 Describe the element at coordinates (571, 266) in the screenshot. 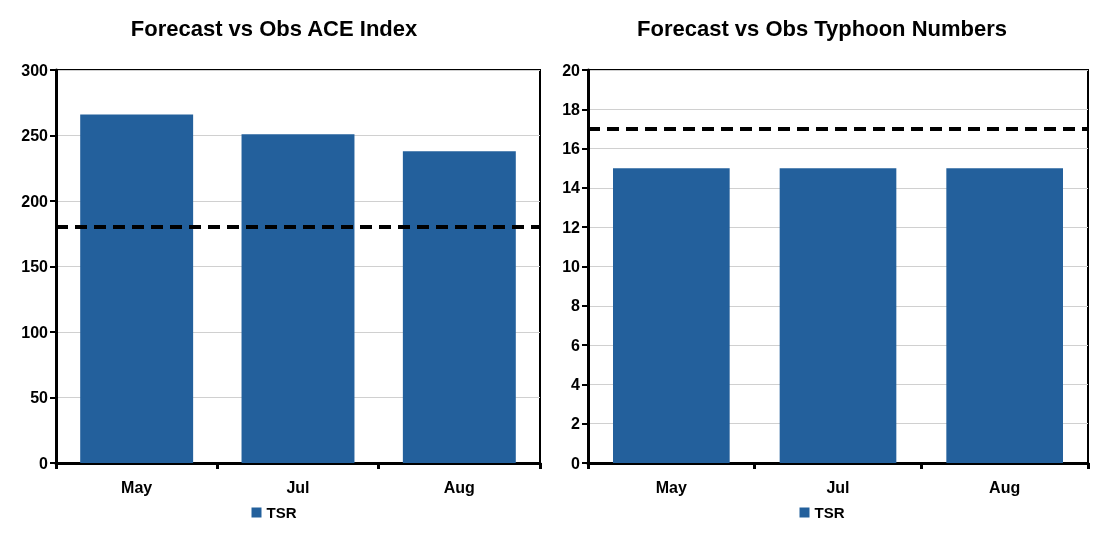

I see `y-tick-label: 10` at that location.